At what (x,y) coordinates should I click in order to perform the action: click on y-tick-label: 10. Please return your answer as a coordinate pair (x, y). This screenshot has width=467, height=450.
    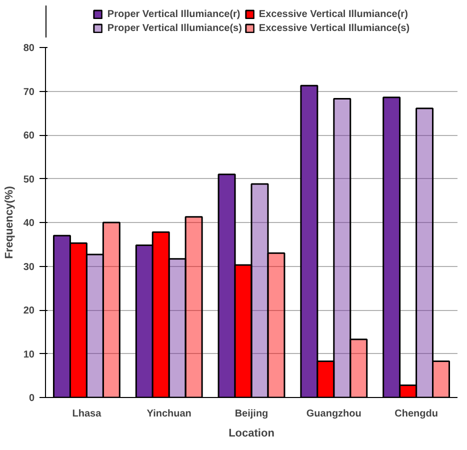
    Looking at the image, I should click on (29, 354).